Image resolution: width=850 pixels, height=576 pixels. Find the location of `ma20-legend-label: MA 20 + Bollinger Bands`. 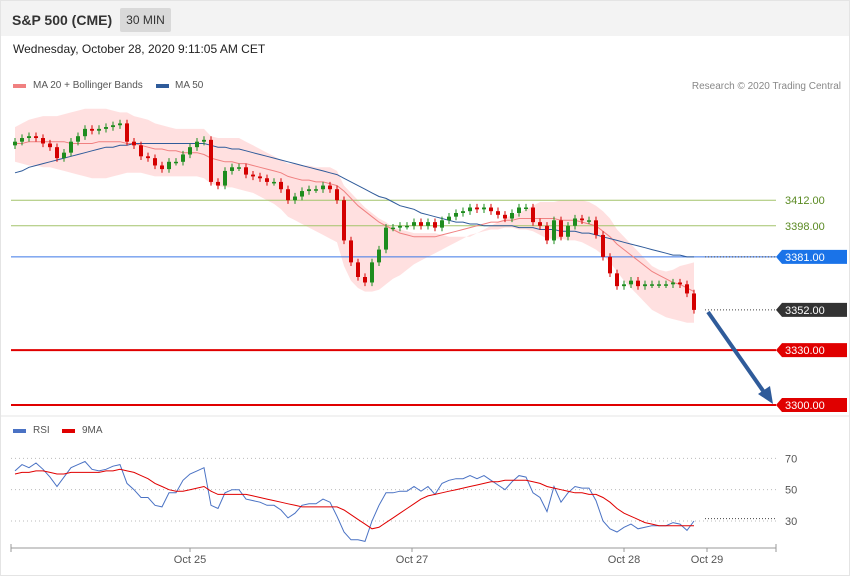

ma20-legend-label: MA 20 + Bollinger Bands is located at coordinates (88, 85).